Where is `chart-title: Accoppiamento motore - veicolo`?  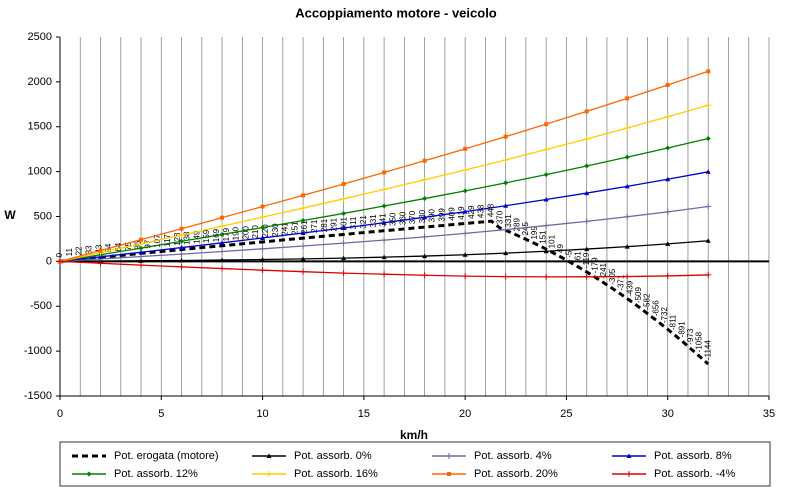 chart-title: Accoppiamento motore - veicolo is located at coordinates (396, 12).